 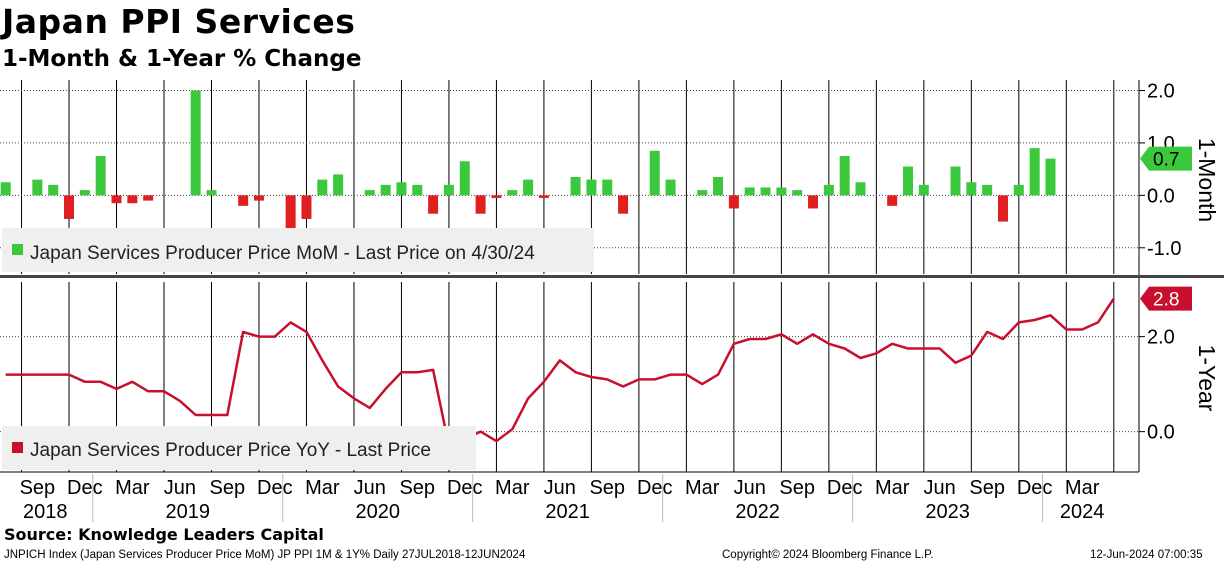 I want to click on x-year-label: 2021, so click(x=567, y=512).